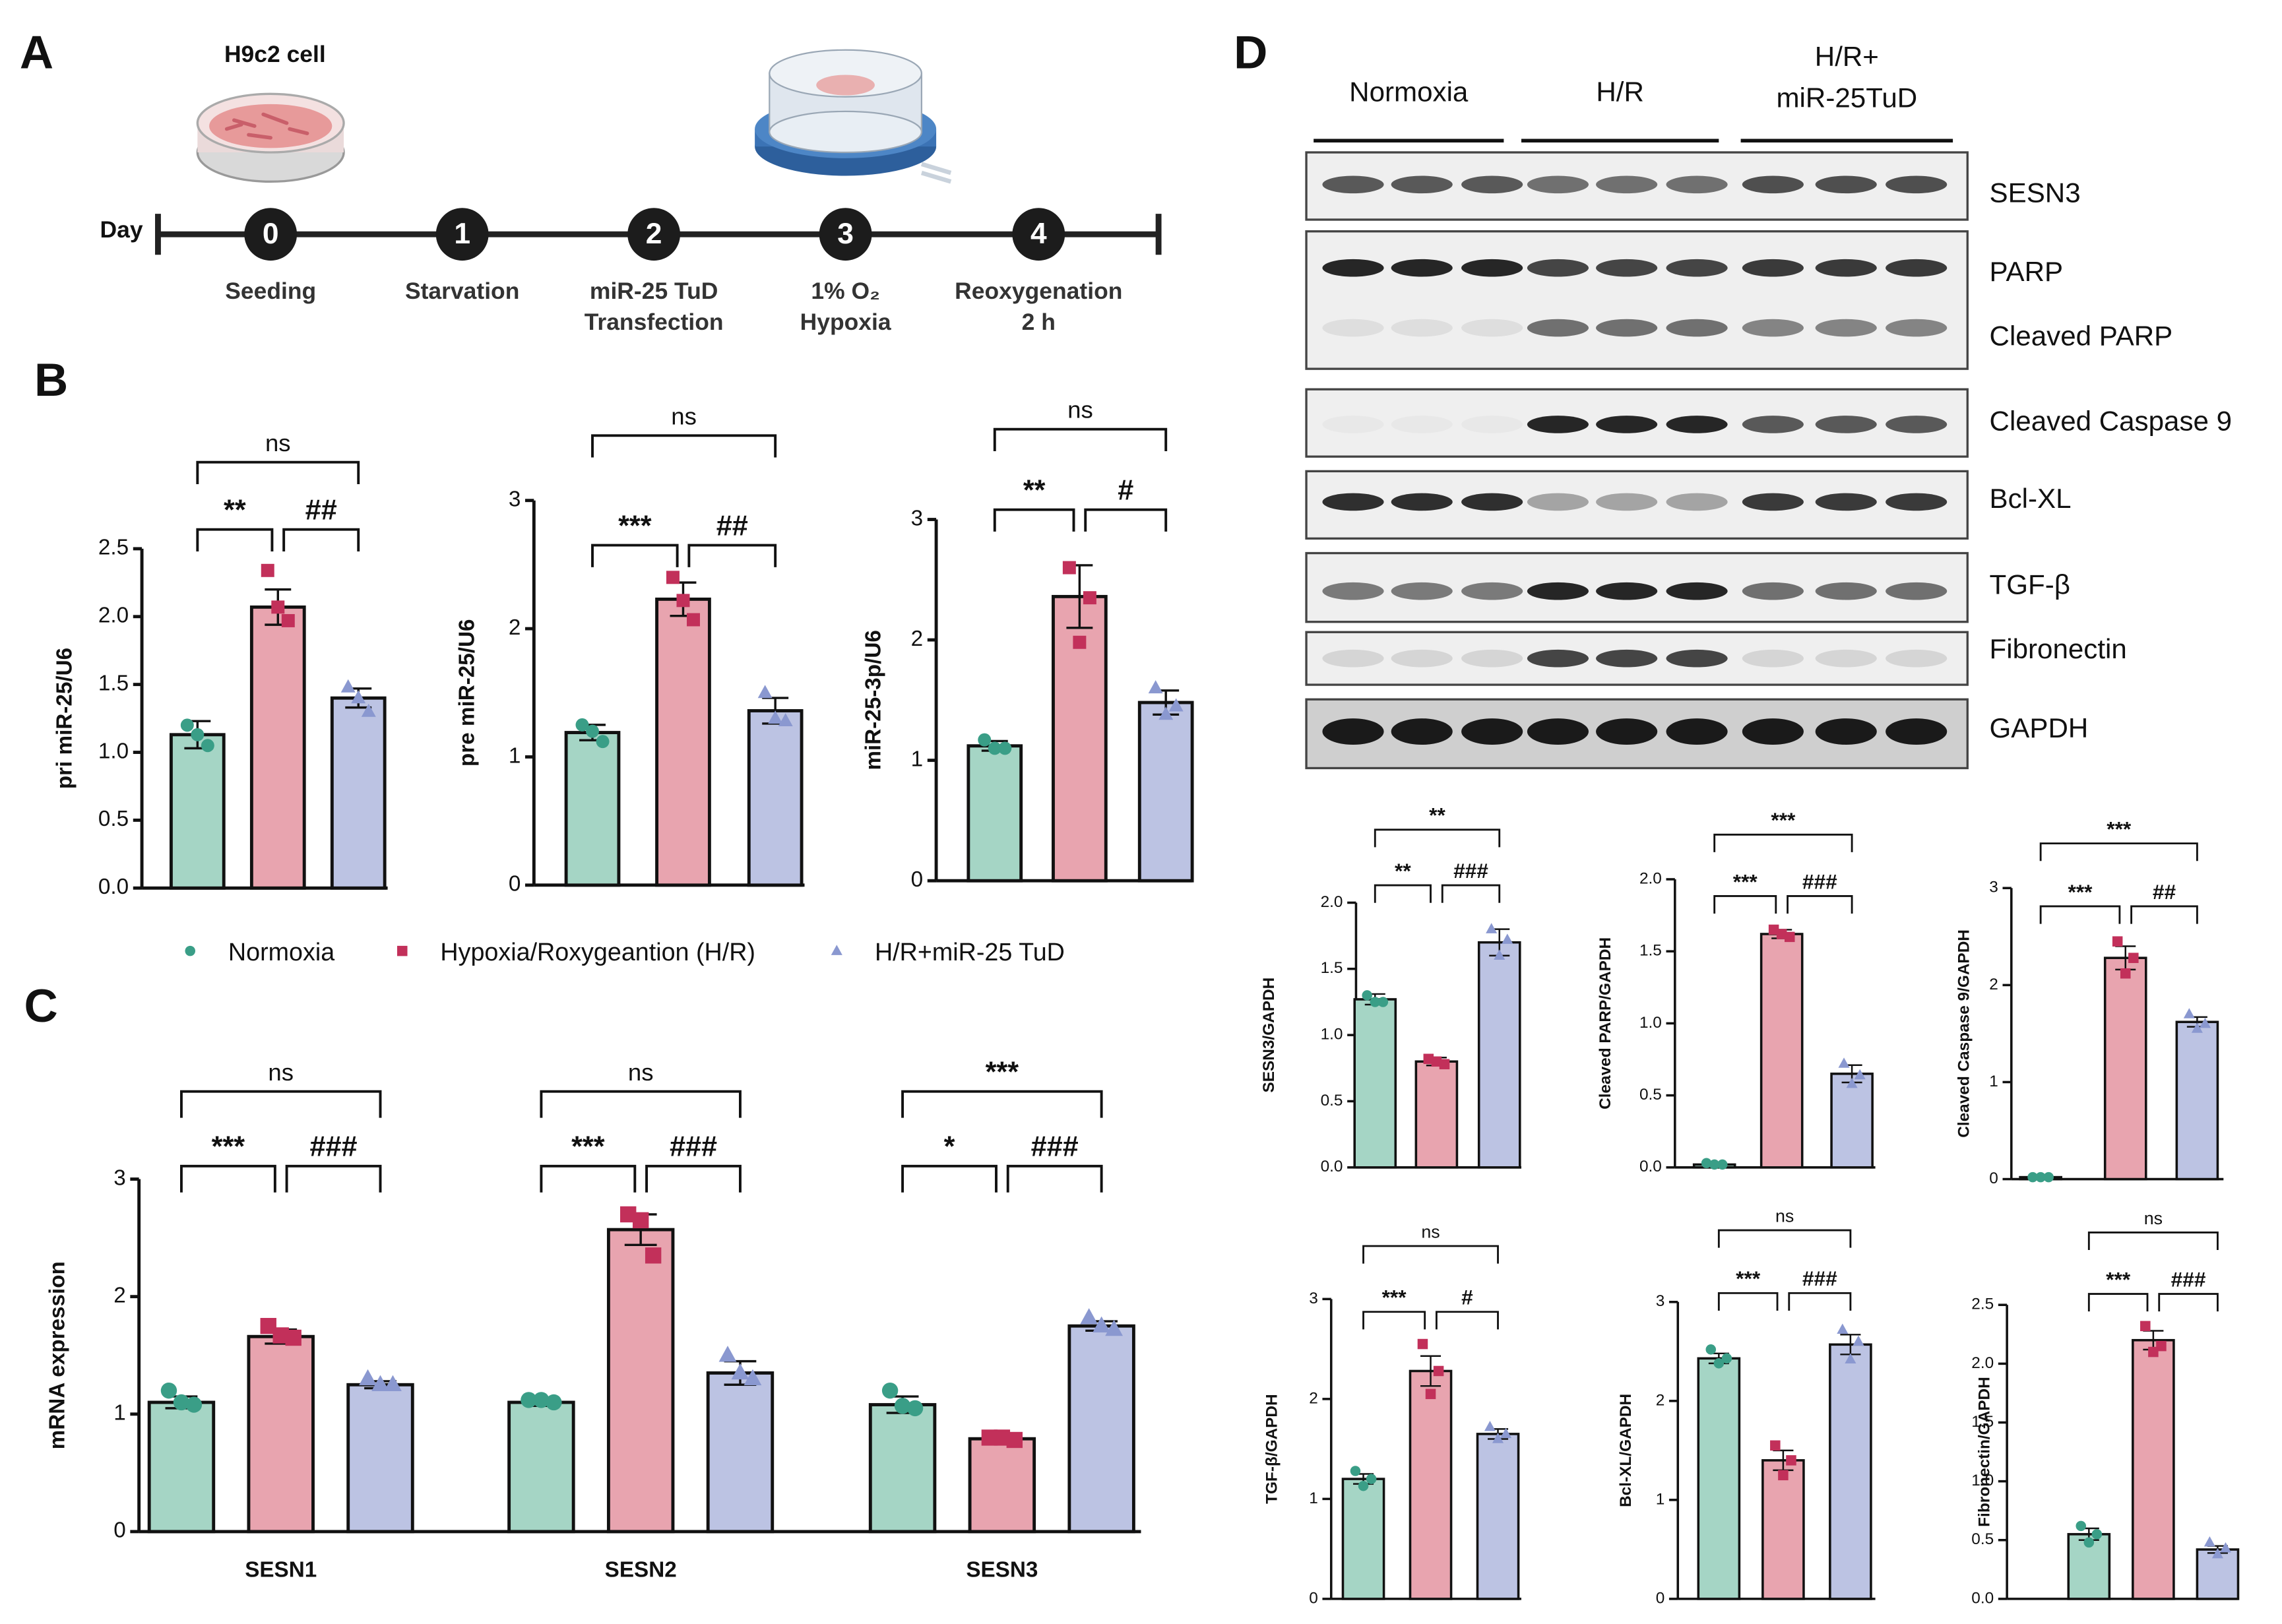  I want to click on day-number: 3, so click(846, 234).